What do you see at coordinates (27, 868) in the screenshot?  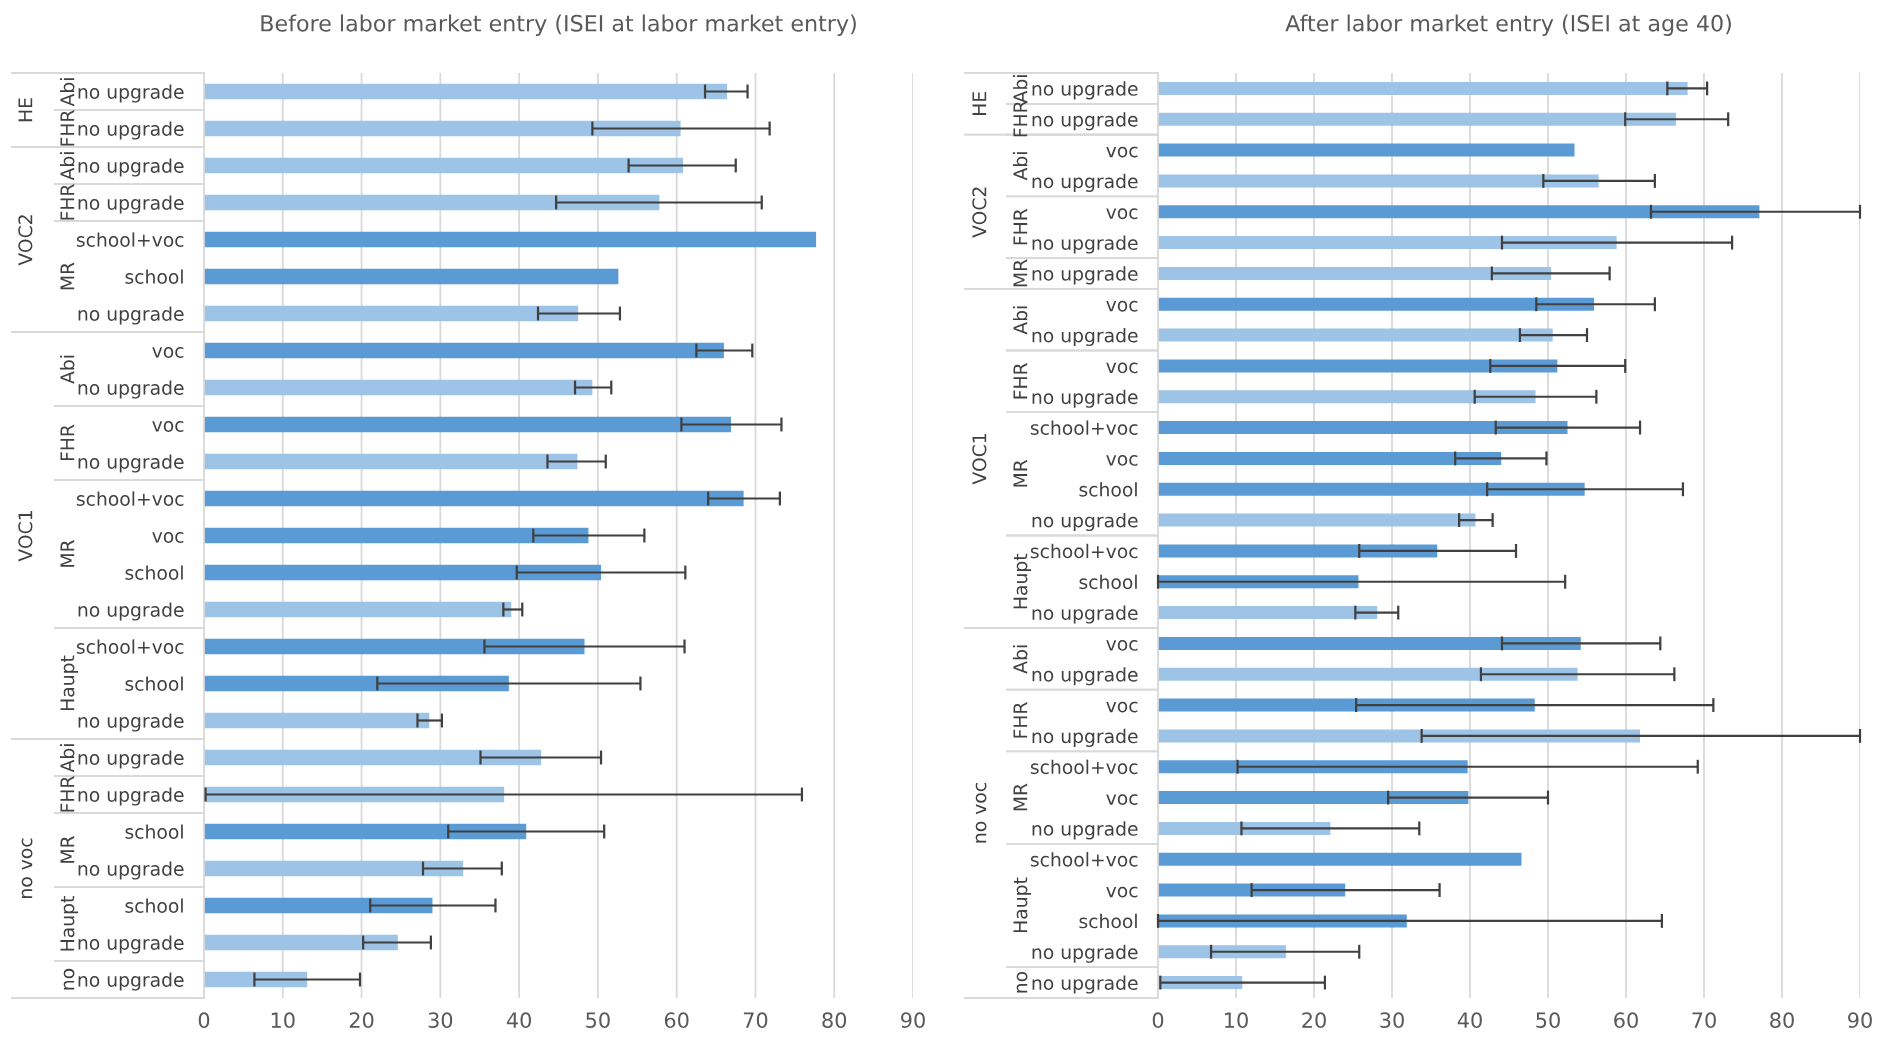 I see `text: no voc` at bounding box center [27, 868].